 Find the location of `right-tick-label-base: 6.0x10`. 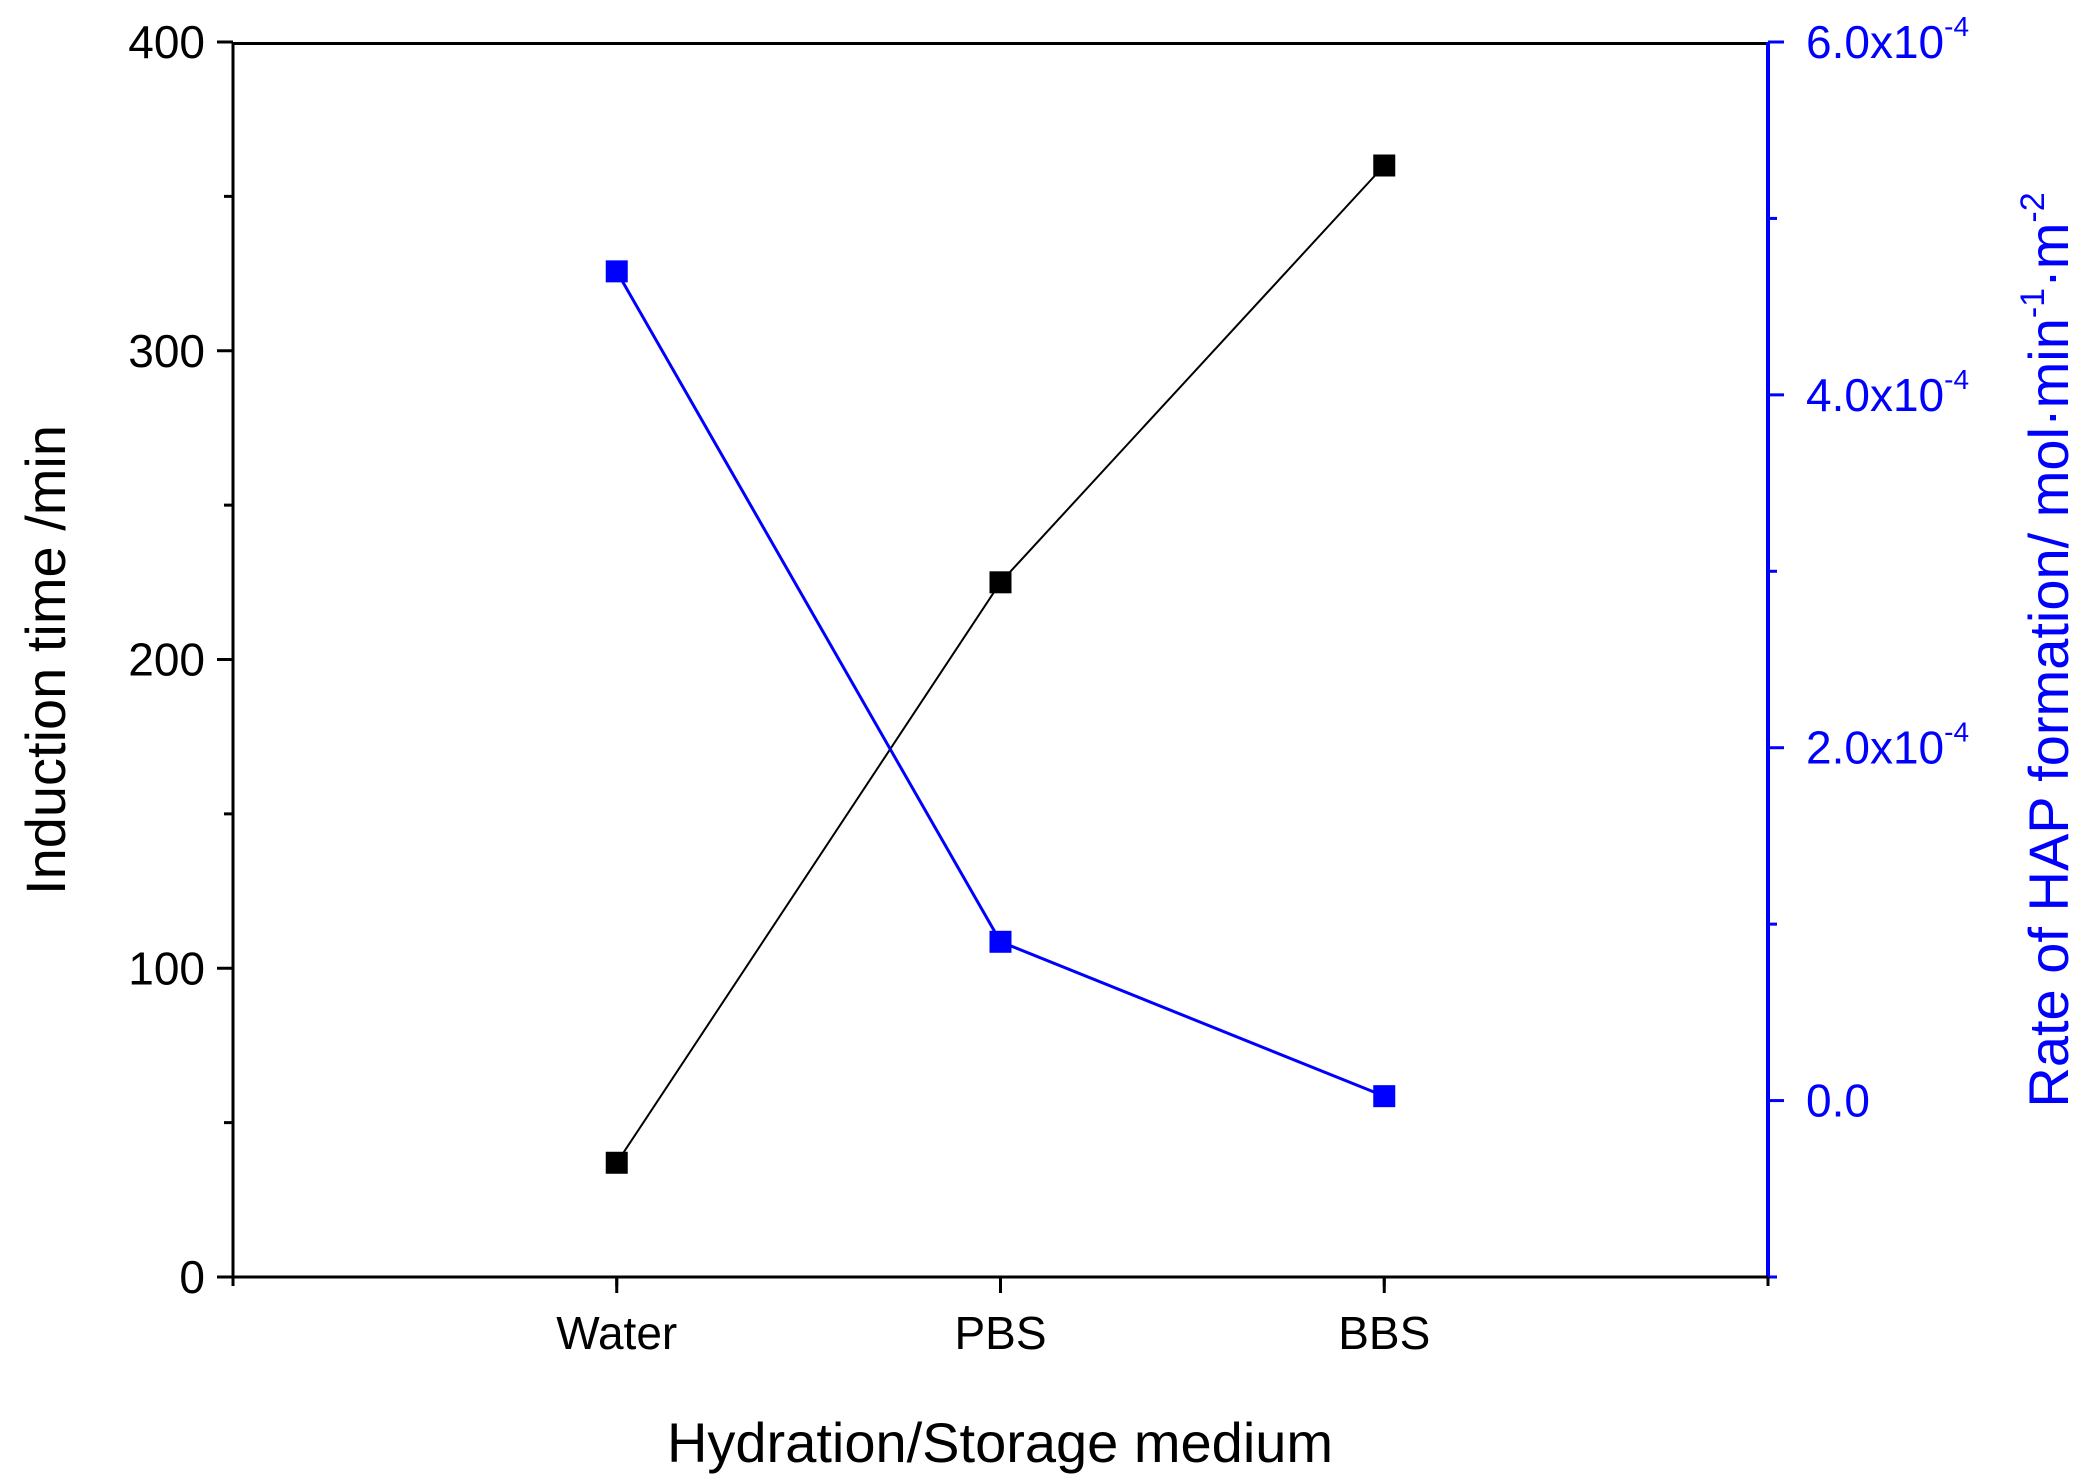

right-tick-label-base: 6.0x10 is located at coordinates (1875, 42).